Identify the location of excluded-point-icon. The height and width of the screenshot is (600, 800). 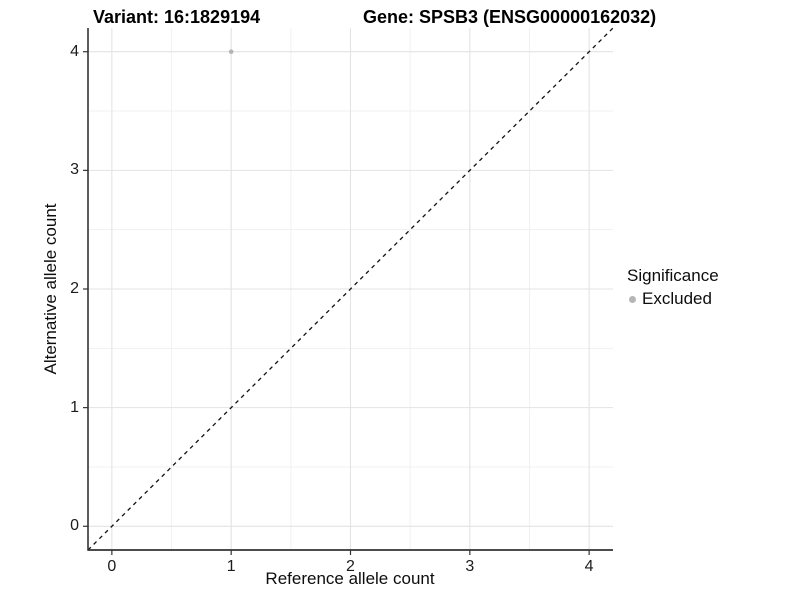
(632, 299).